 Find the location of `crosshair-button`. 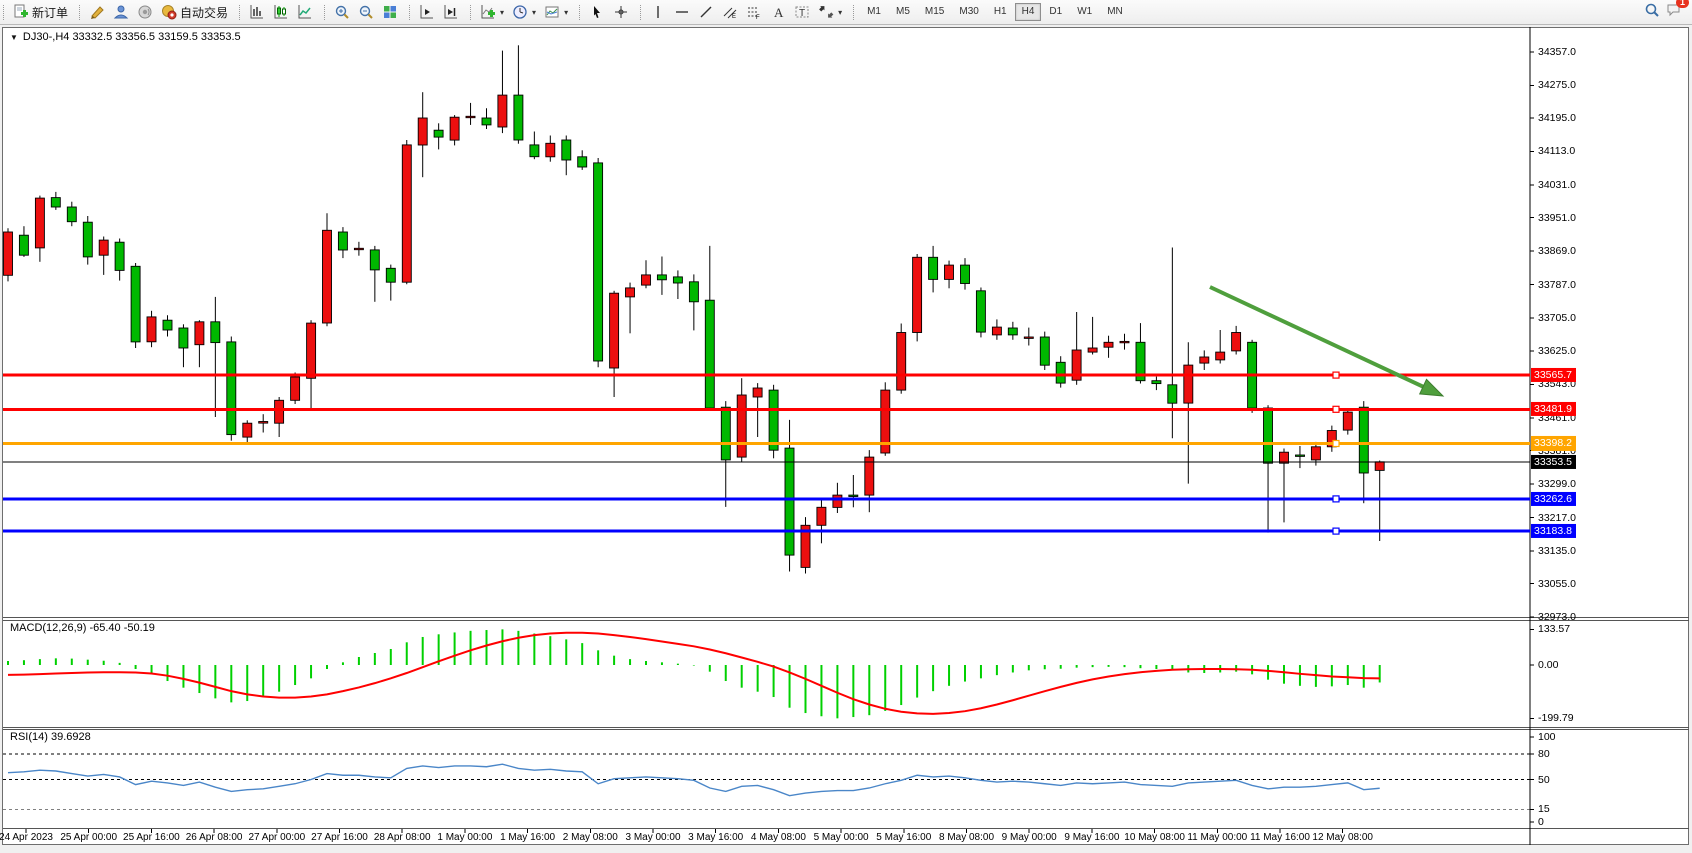

crosshair-button is located at coordinates (621, 12).